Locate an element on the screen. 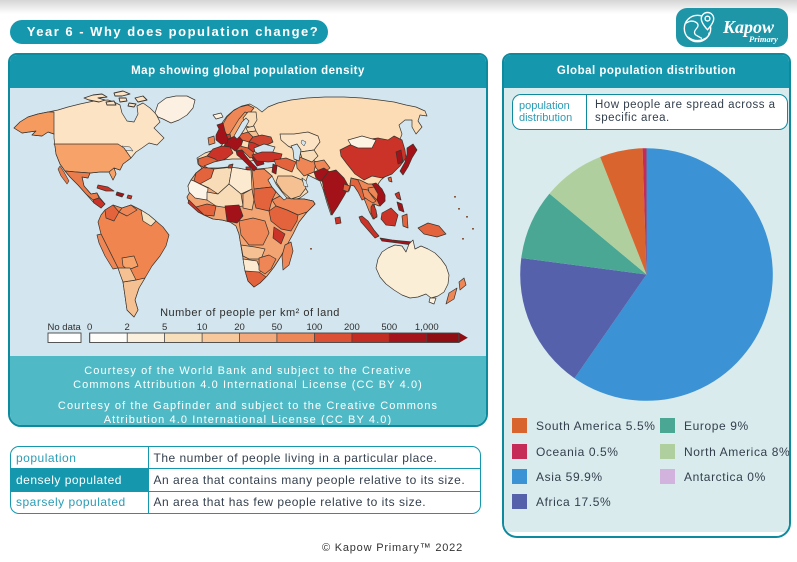 The image size is (797, 562). svg-text: Kapow is located at coordinates (748, 27).